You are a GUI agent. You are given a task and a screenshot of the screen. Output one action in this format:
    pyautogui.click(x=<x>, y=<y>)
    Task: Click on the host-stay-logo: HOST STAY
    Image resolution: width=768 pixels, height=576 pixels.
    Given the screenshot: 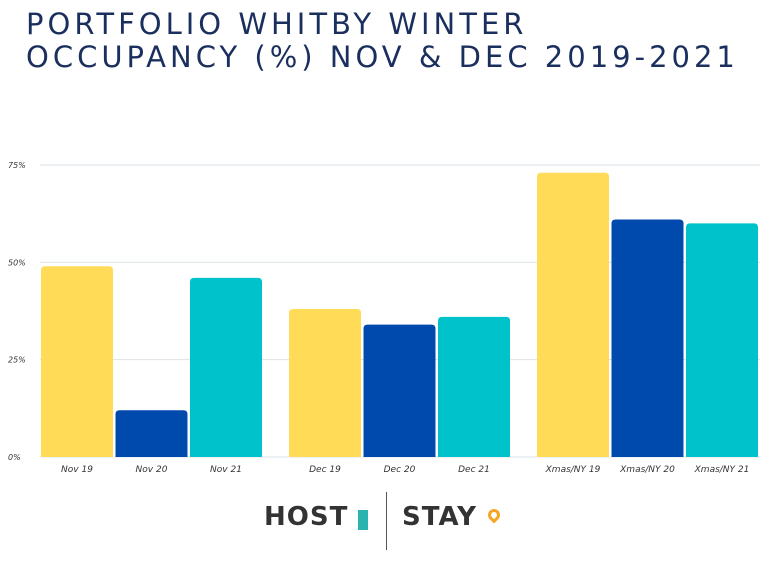 What is the action you would take?
    pyautogui.click(x=387, y=521)
    